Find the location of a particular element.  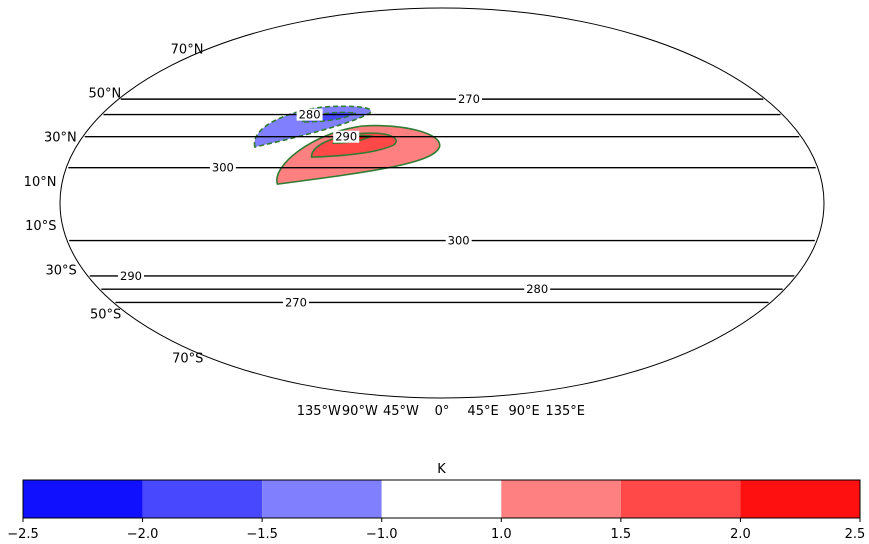

lon-tick-label: 135°E is located at coordinates (565, 411).